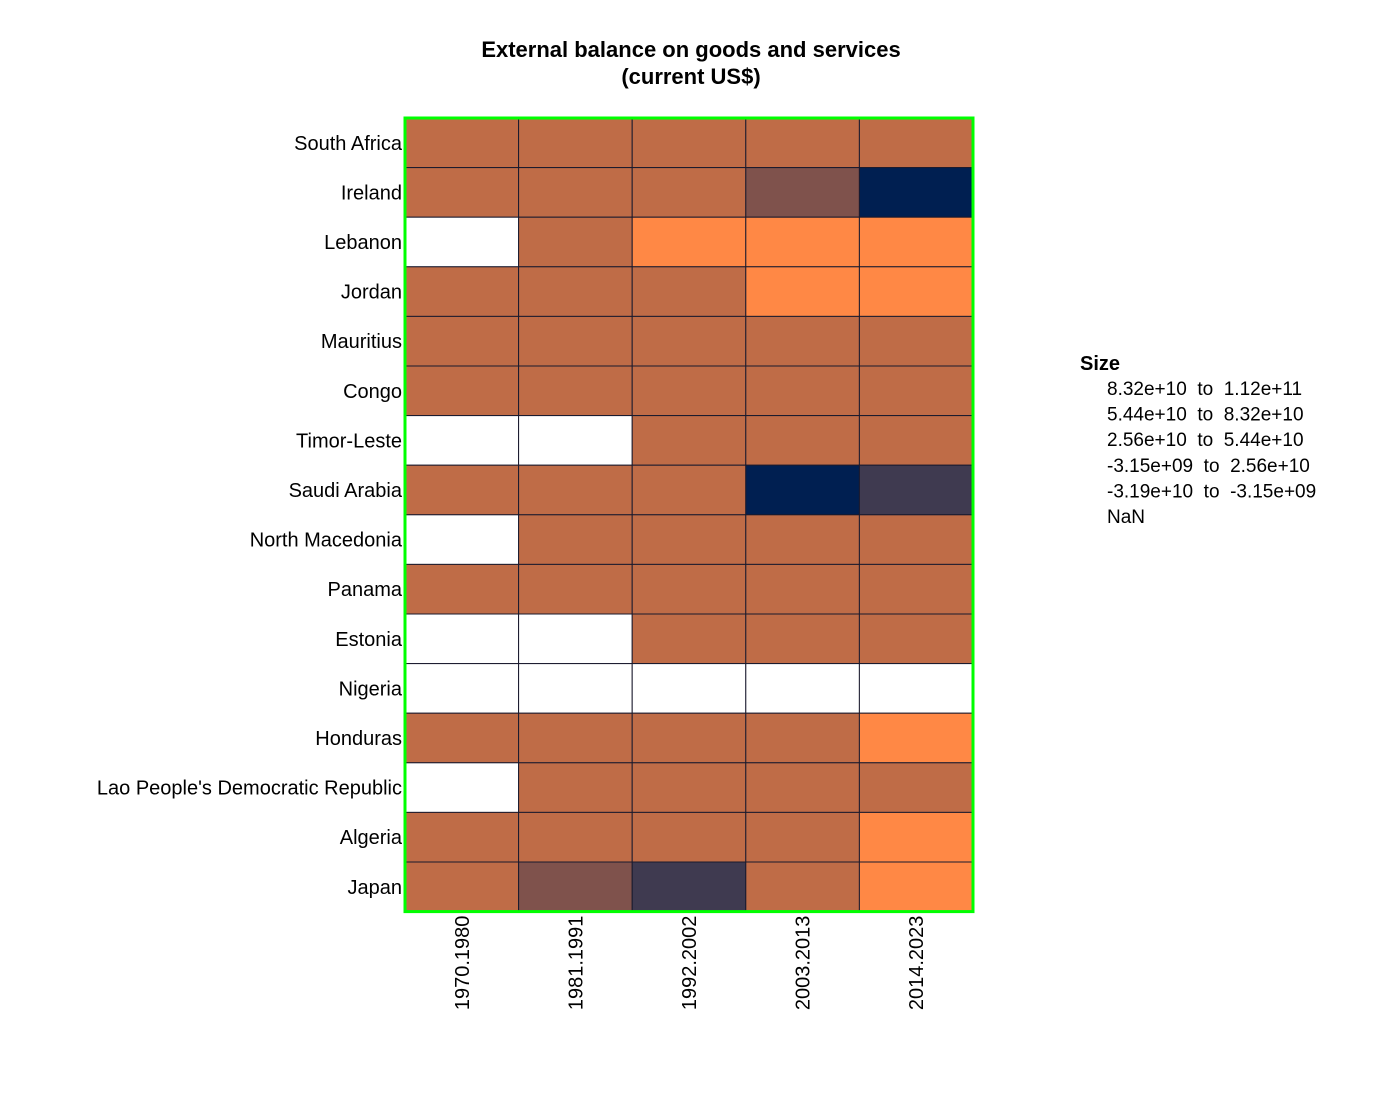 This screenshot has height=1100, width=1400. Describe the element at coordinates (371, 689) in the screenshot. I see `row-label: Nigeria` at that location.